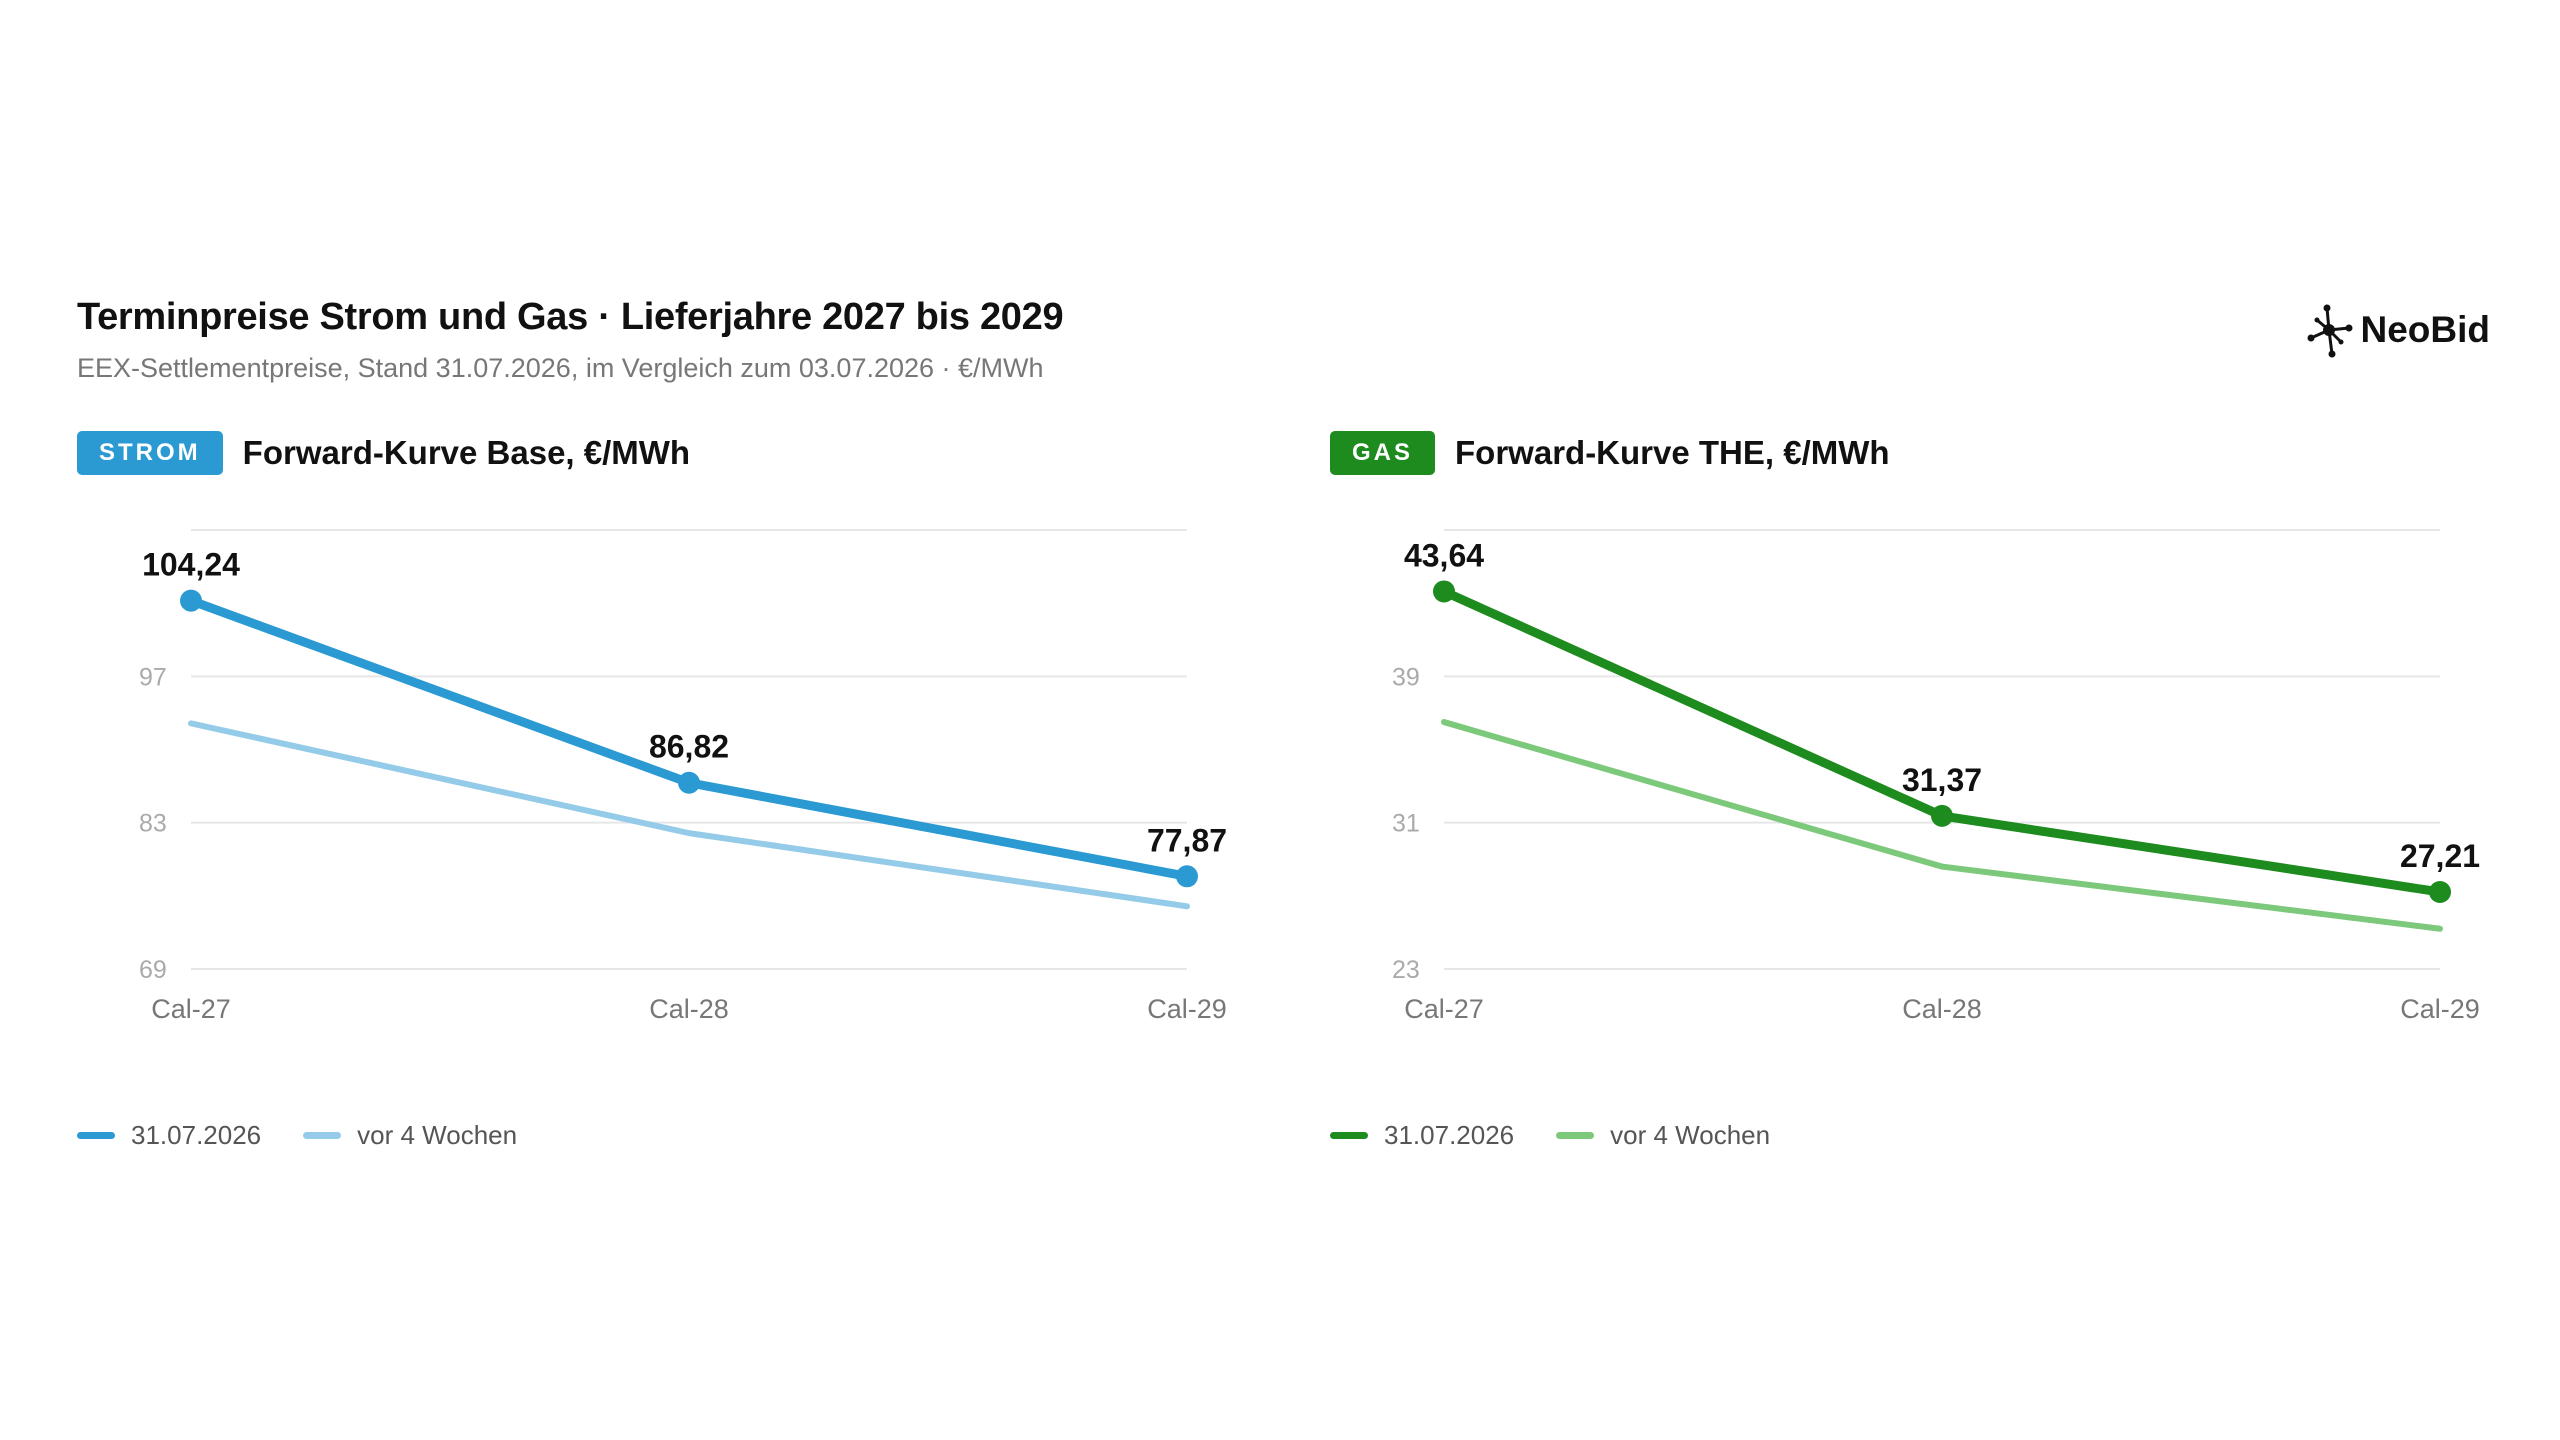 Image resolution: width=2560 pixels, height=1440 pixels. I want to click on y-tick-label: 31, so click(1406, 824).